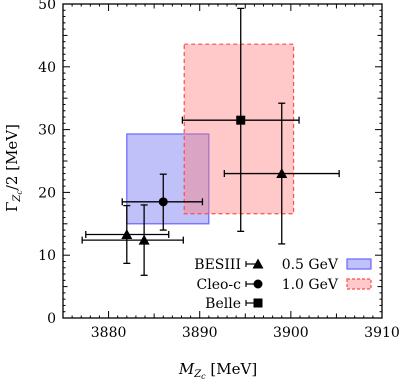 The image size is (406, 383). What do you see at coordinates (168, 179) in the screenshot?
I see `band-05-gev` at bounding box center [168, 179].